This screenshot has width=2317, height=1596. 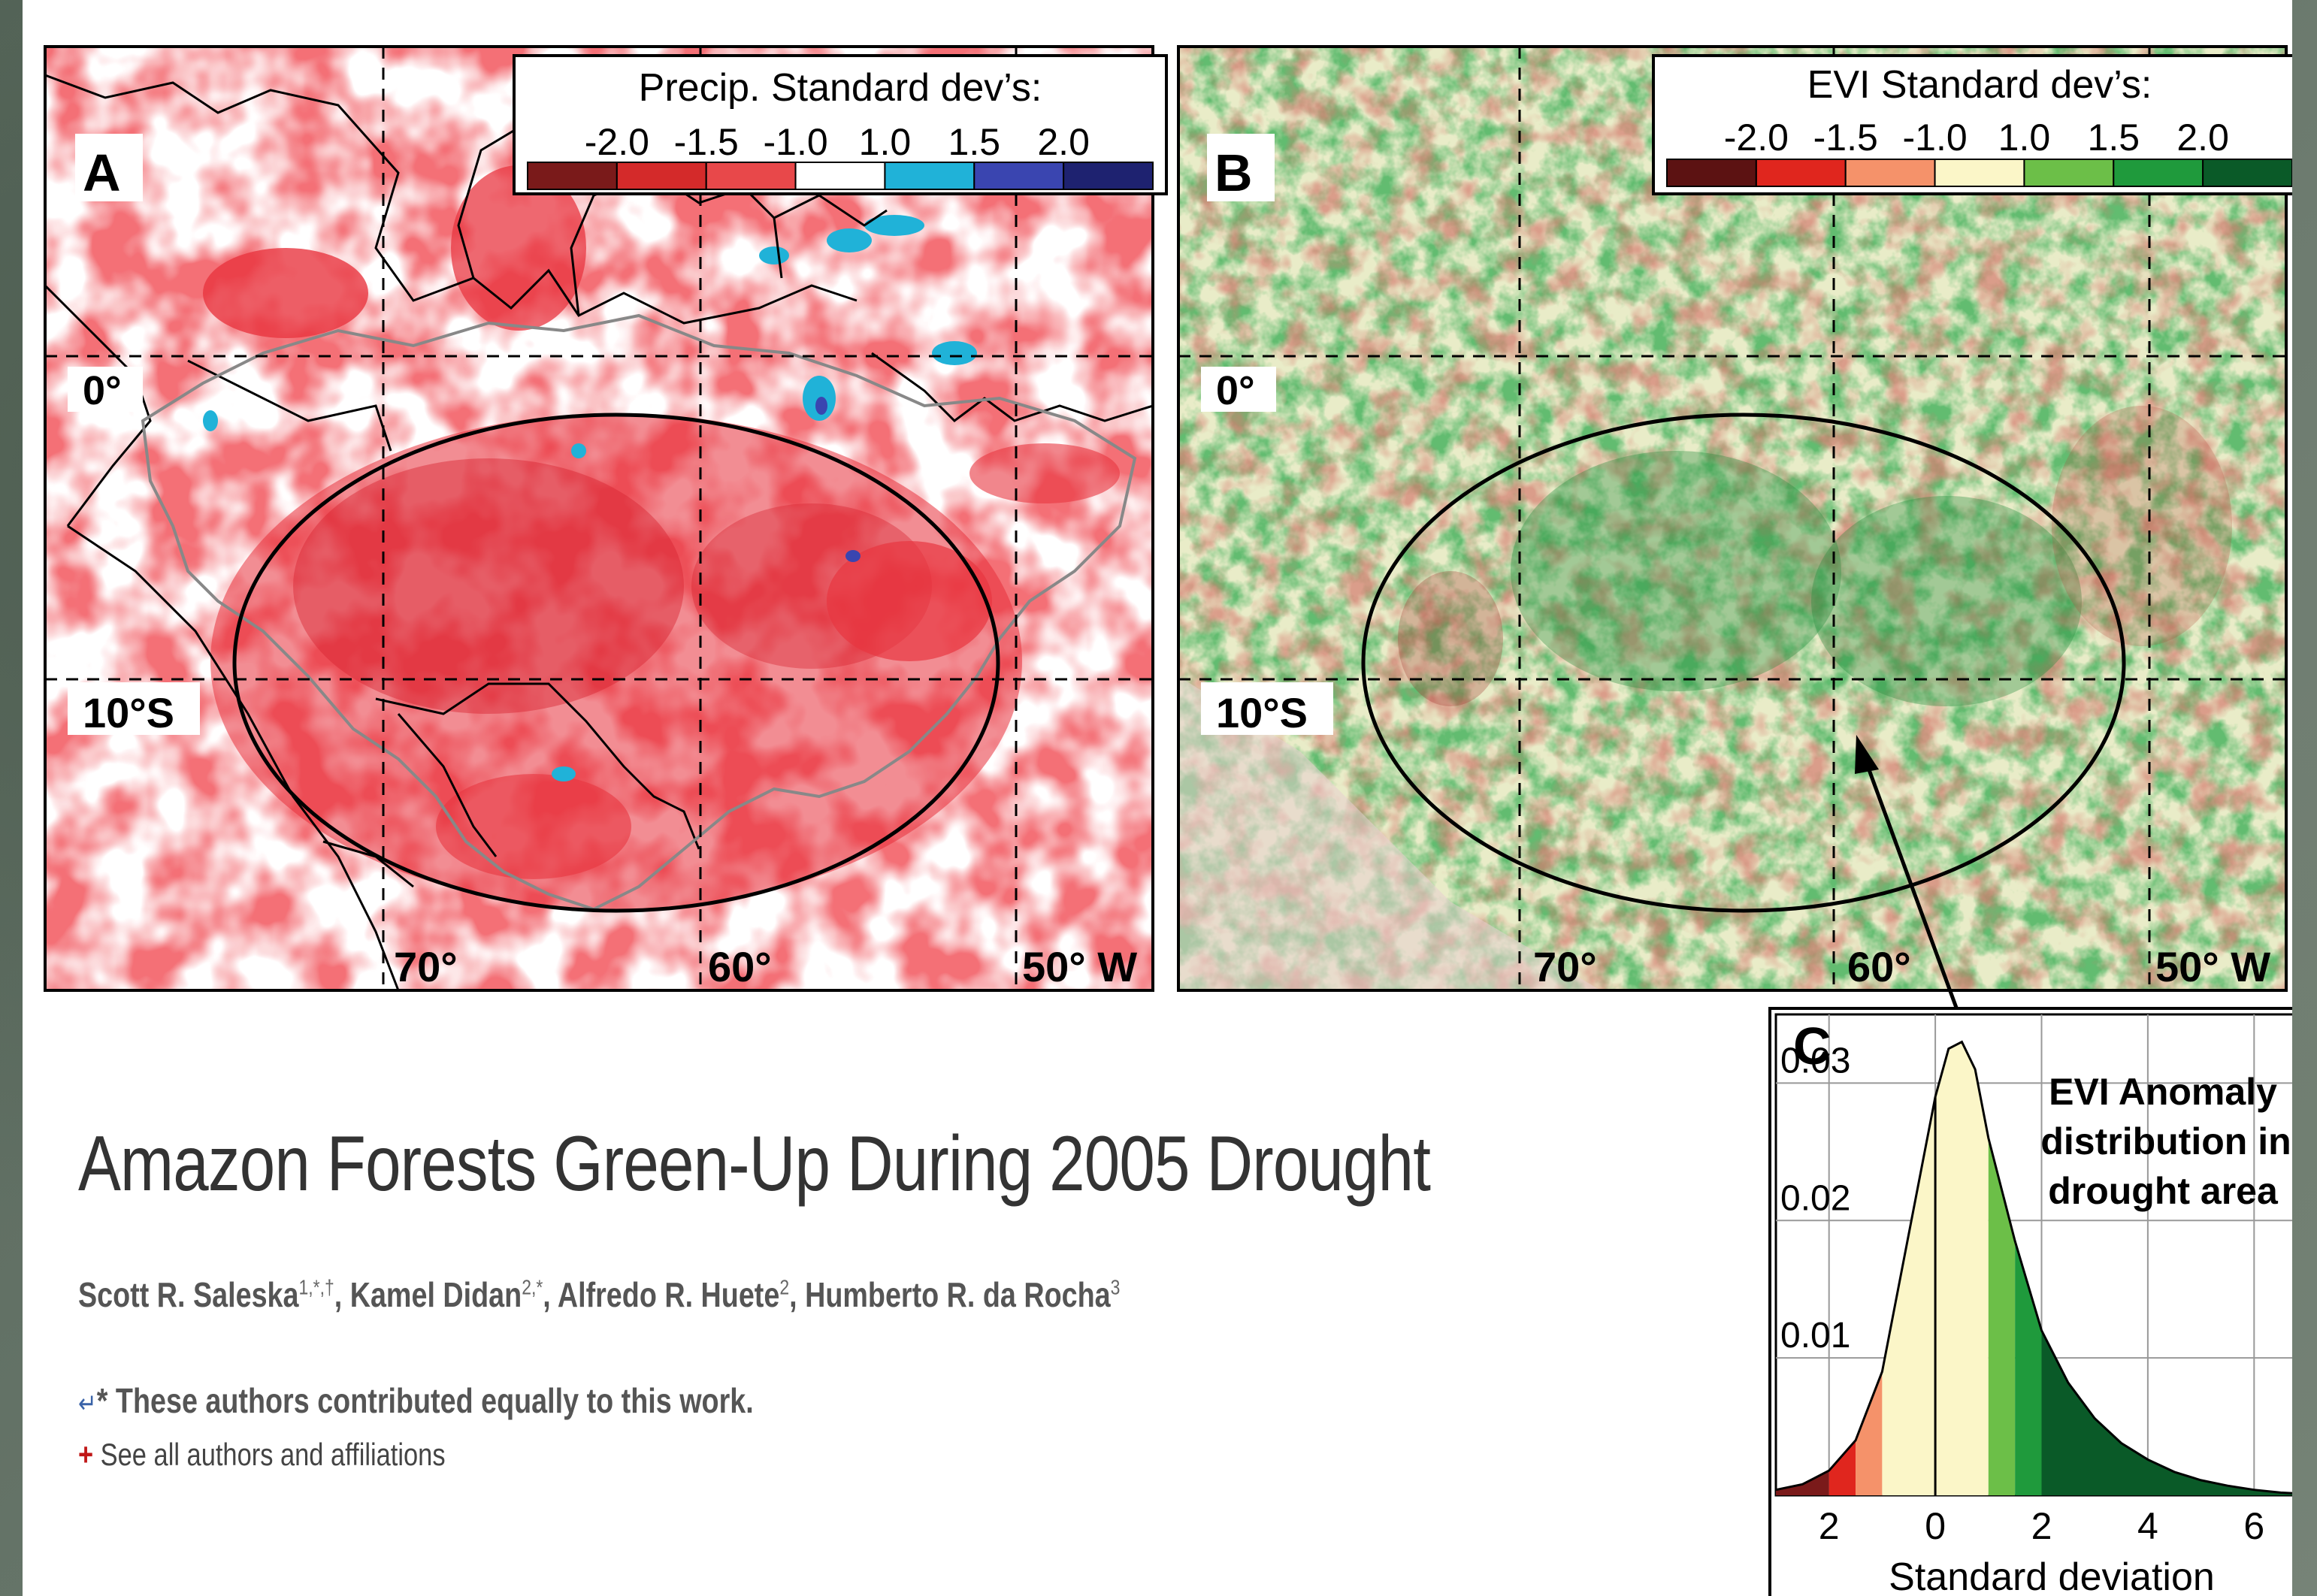 I want to click on panel-a-legend-tick-label: -1.0, so click(x=795, y=142).